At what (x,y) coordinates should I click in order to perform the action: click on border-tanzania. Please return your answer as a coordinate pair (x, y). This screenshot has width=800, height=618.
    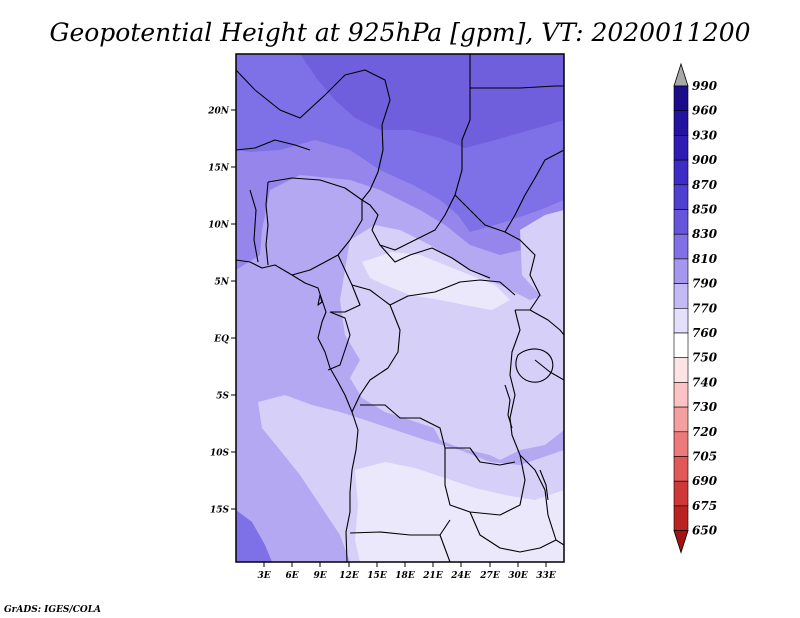
    Looking at the image, I should click on (549, 370).